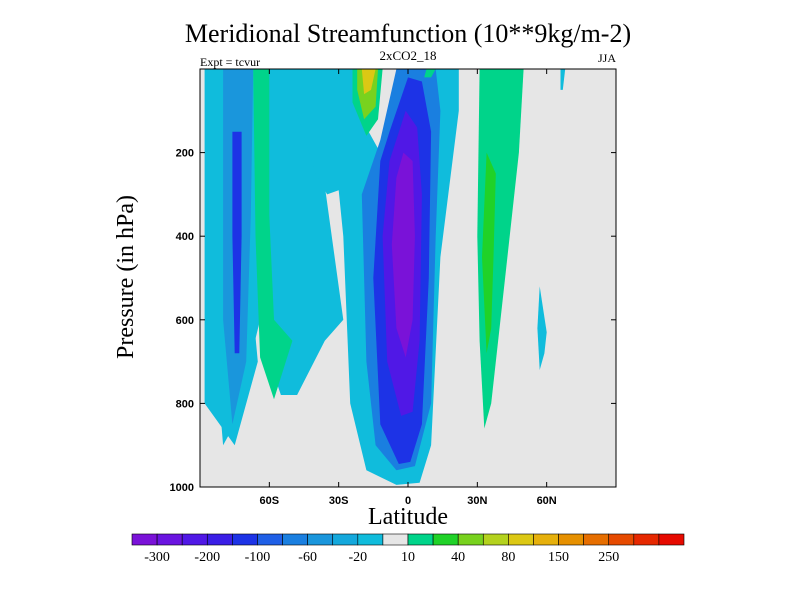  What do you see at coordinates (408, 549) in the screenshot?
I see `colorbar: -300 -200 -100 -60 -20 10 40 80 150 250` at bounding box center [408, 549].